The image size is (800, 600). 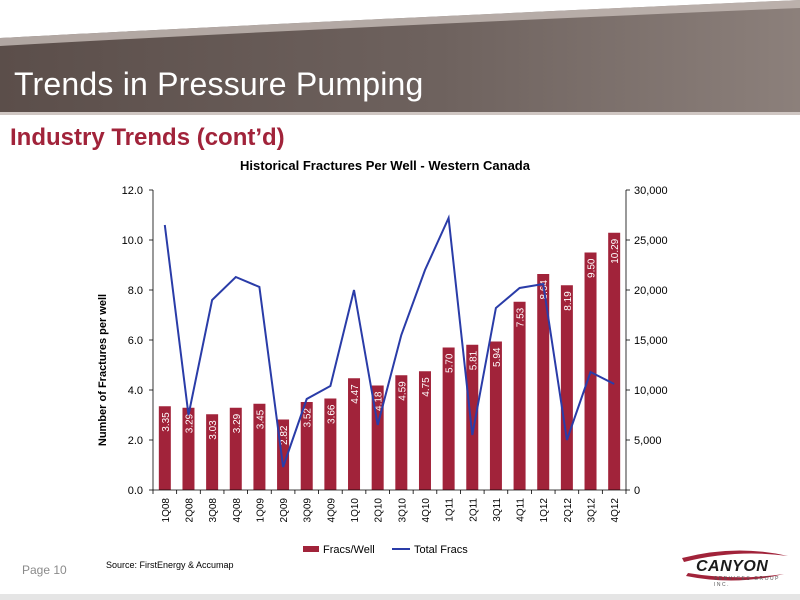 What do you see at coordinates (473, 360) in the screenshot?
I see `bar-data-label: 5.81` at bounding box center [473, 360].